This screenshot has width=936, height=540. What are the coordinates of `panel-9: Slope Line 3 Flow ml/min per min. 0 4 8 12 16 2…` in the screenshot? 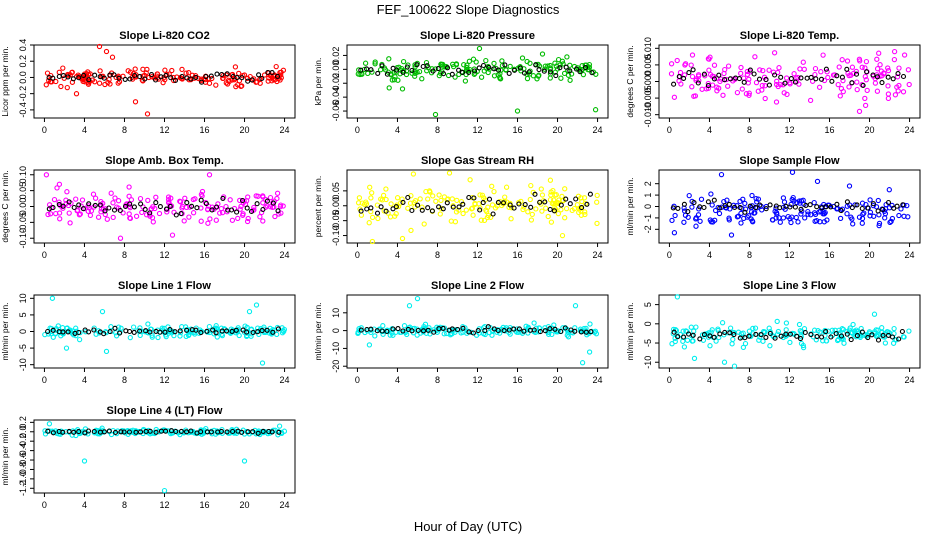 It's located at (773, 332).